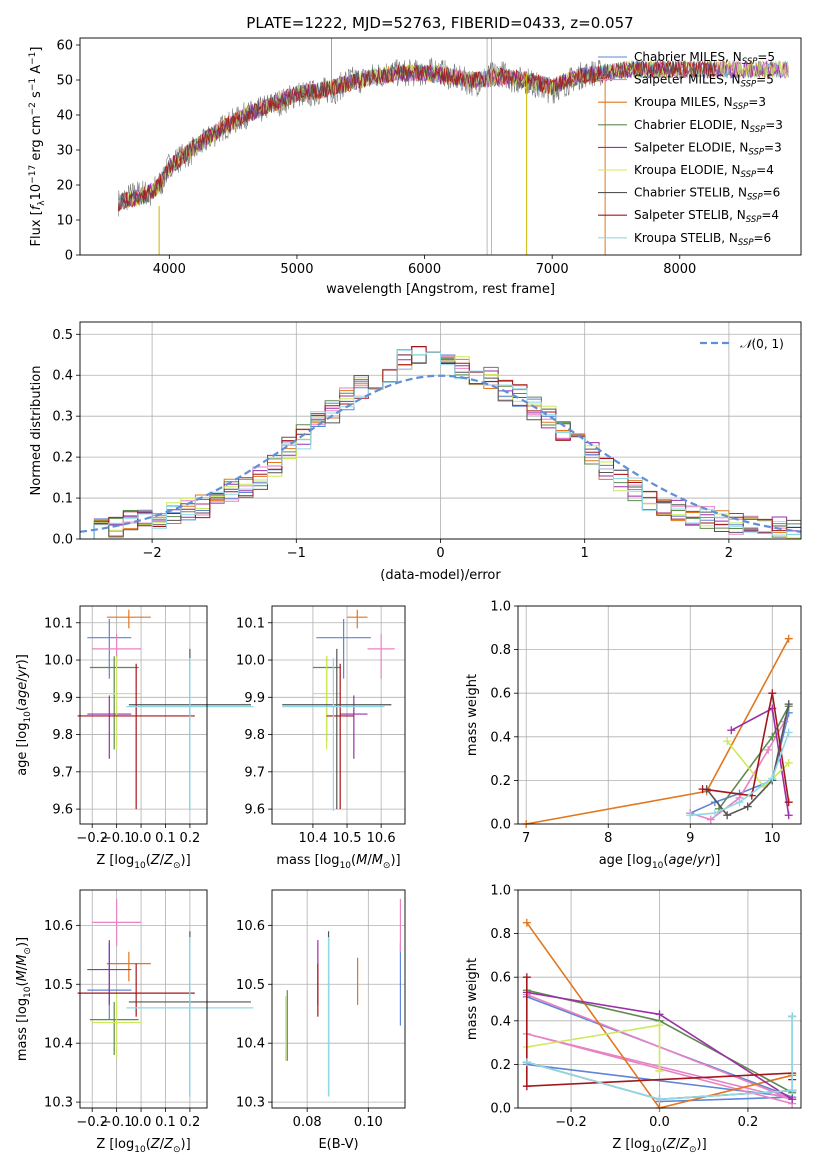 Image resolution: width=819 pixels, height=1175 pixels. What do you see at coordinates (165, 1122) in the screenshot?
I see `x-tick-label: 0.1` at bounding box center [165, 1122].